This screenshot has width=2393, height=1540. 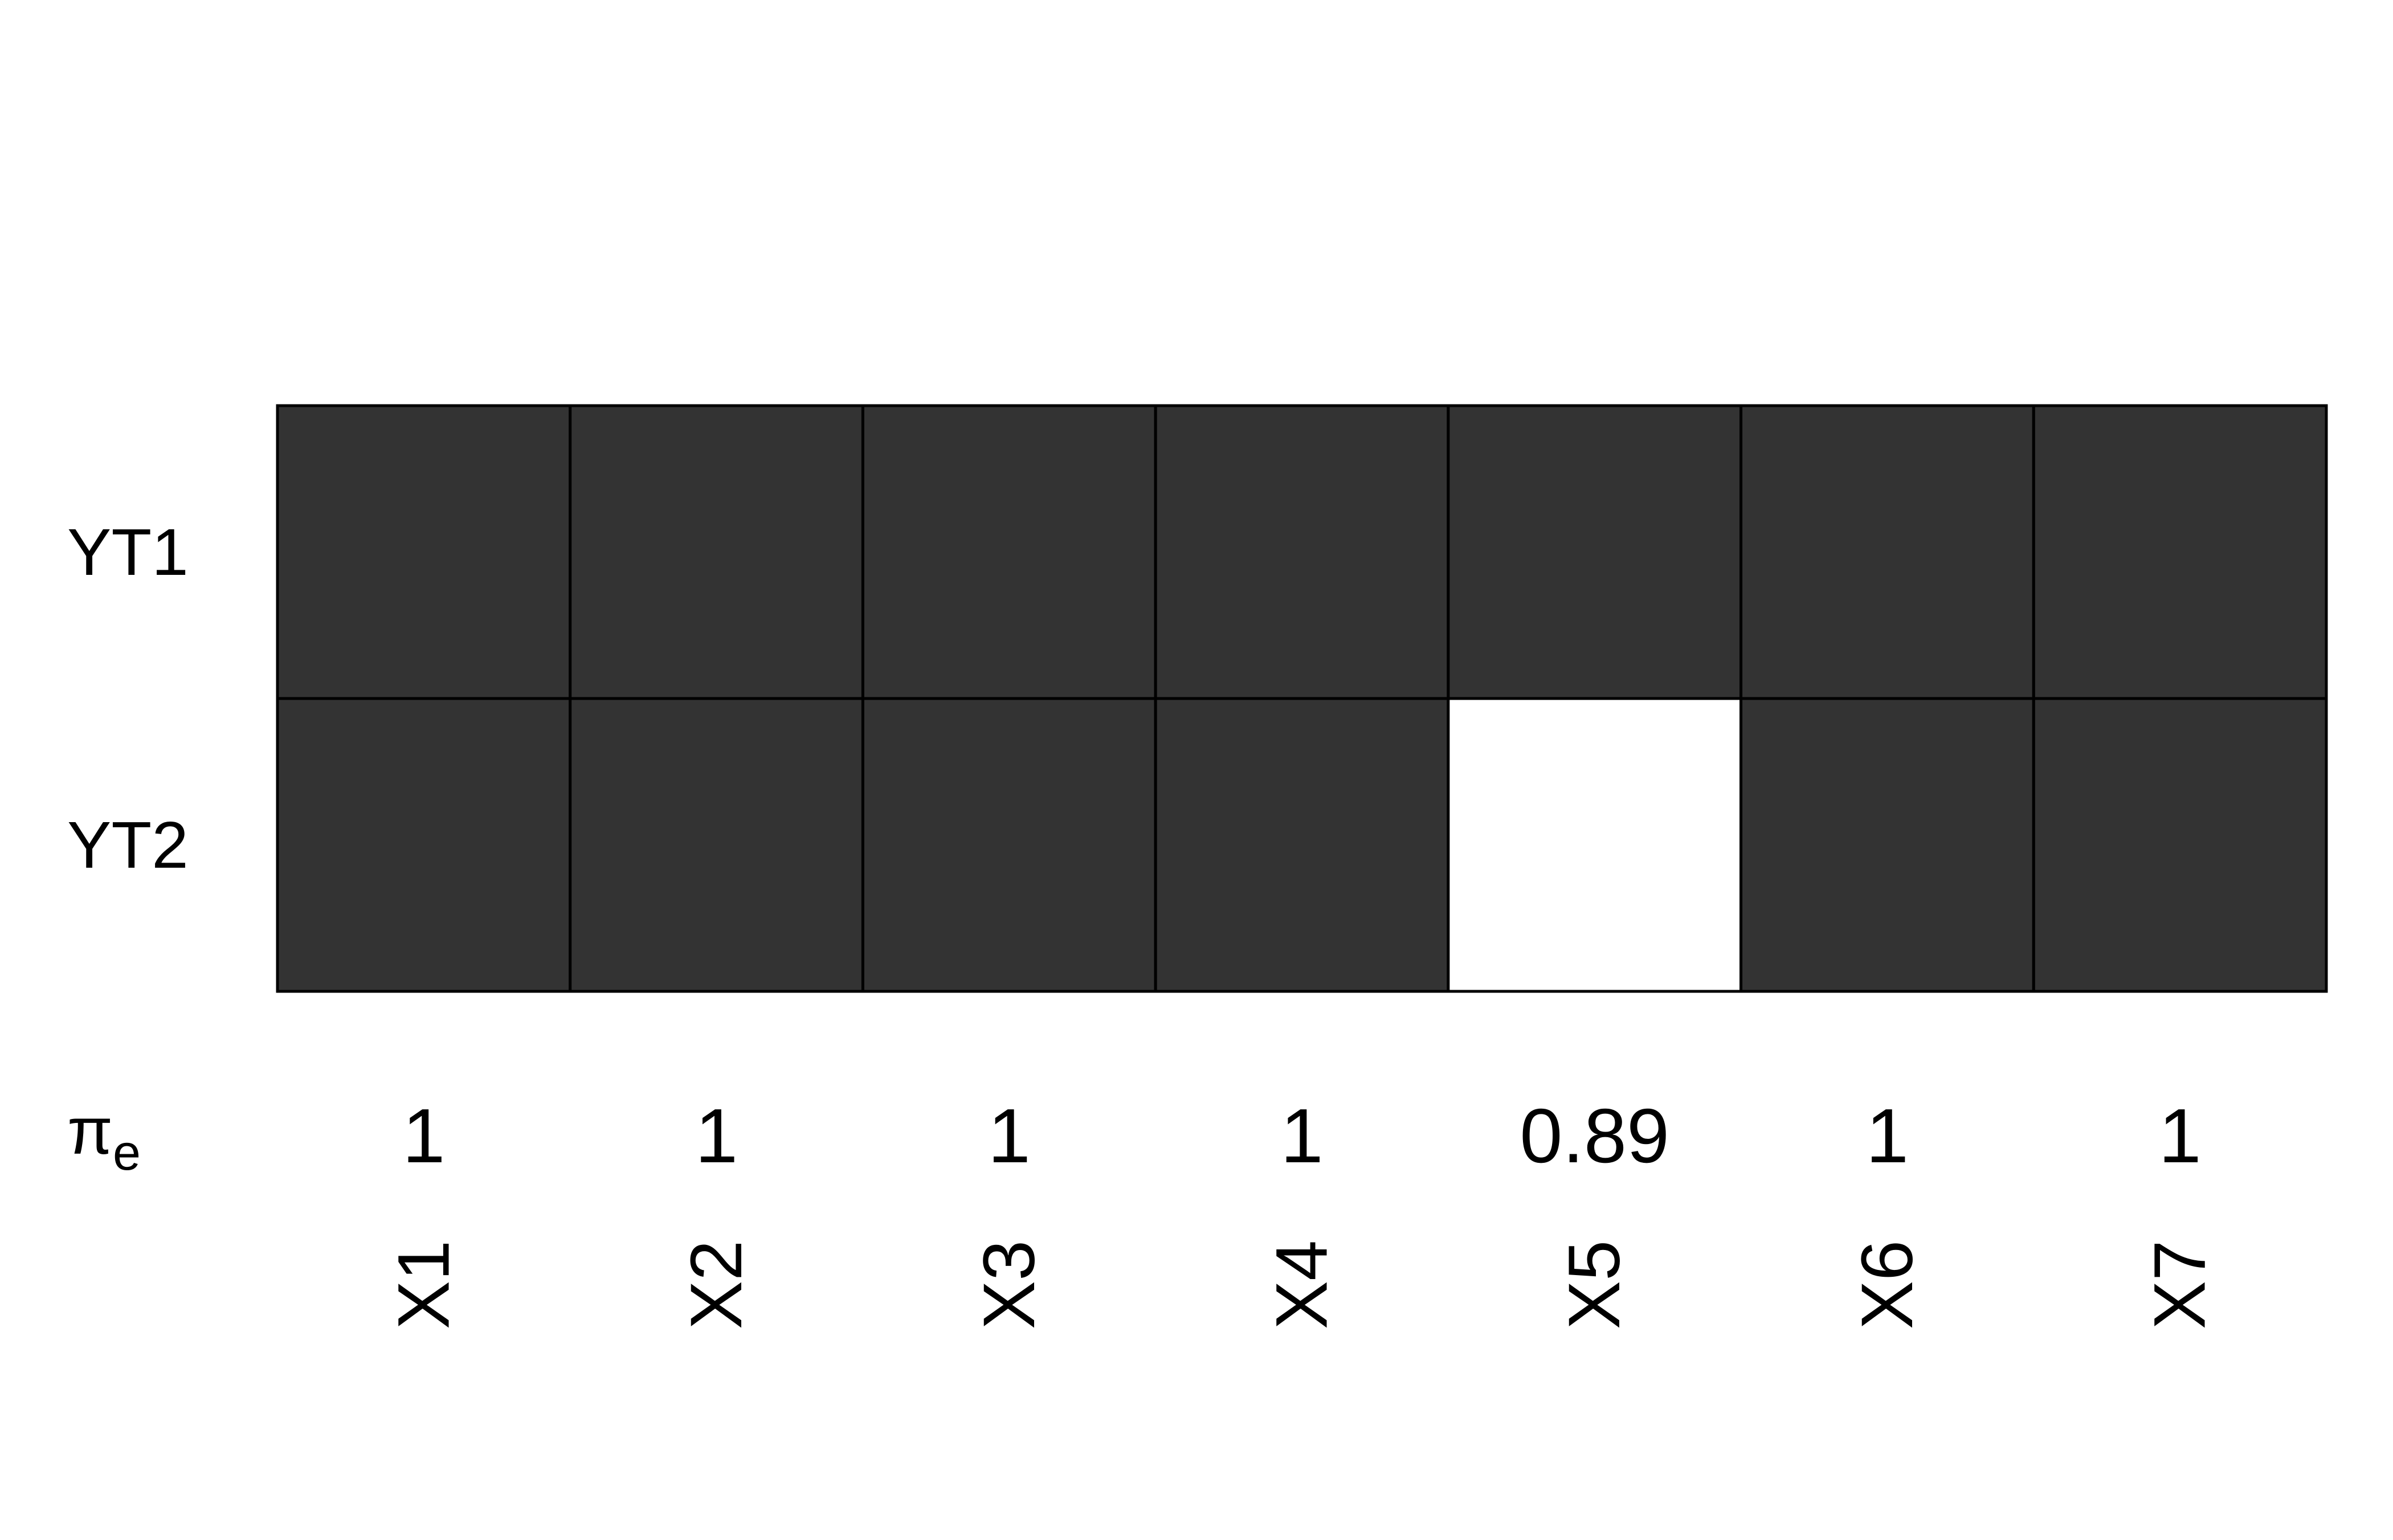 What do you see at coordinates (1302, 845) in the screenshot?
I see `heatmap-cell-yt2-x4` at bounding box center [1302, 845].